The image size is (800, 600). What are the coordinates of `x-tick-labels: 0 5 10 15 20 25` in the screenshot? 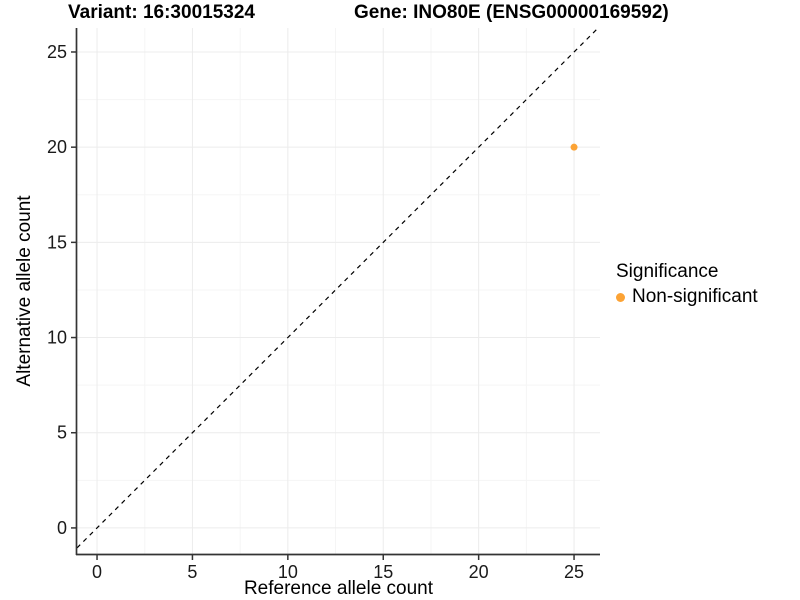 It's located at (338, 572).